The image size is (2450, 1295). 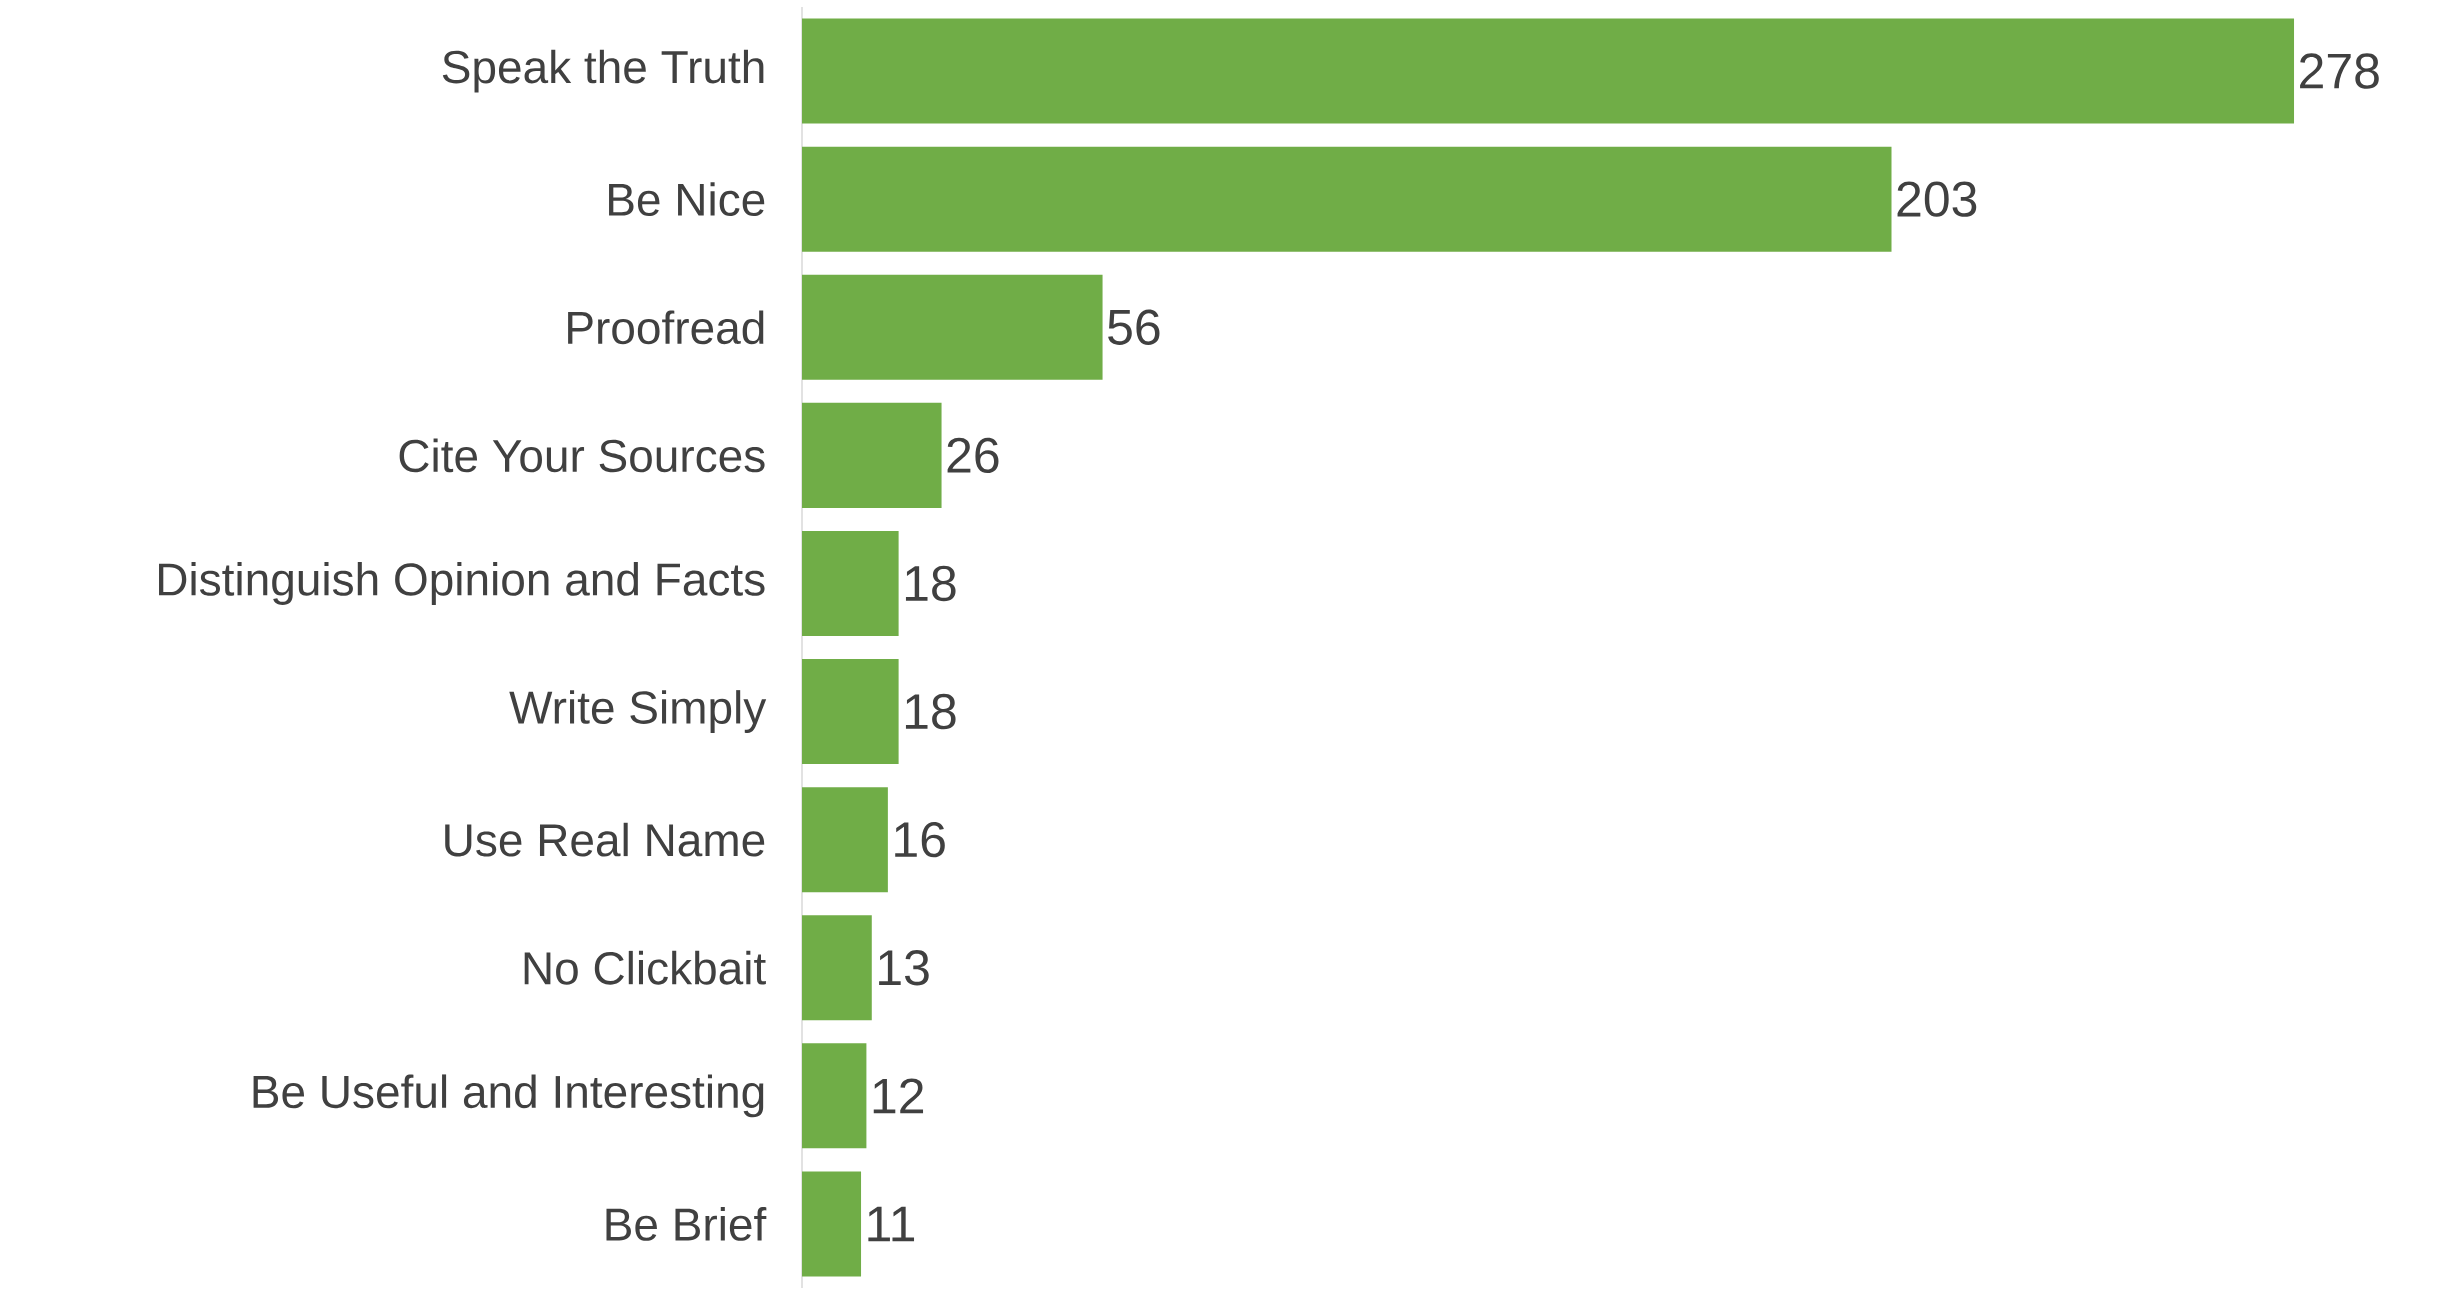 I want to click on data-label: 203, so click(x=1937, y=199).